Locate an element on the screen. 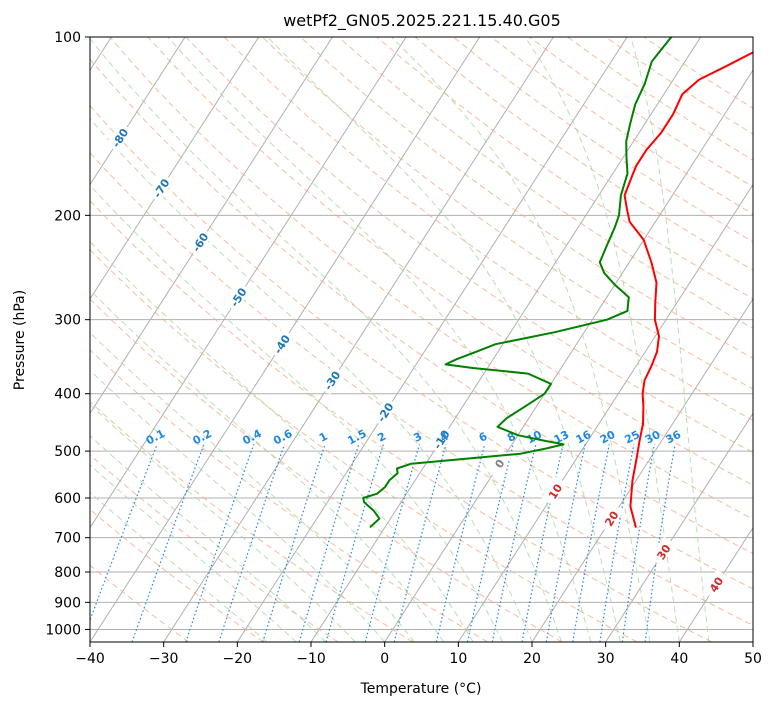 This screenshot has width=775, height=708. y-tick-label: 800 is located at coordinates (67, 573).